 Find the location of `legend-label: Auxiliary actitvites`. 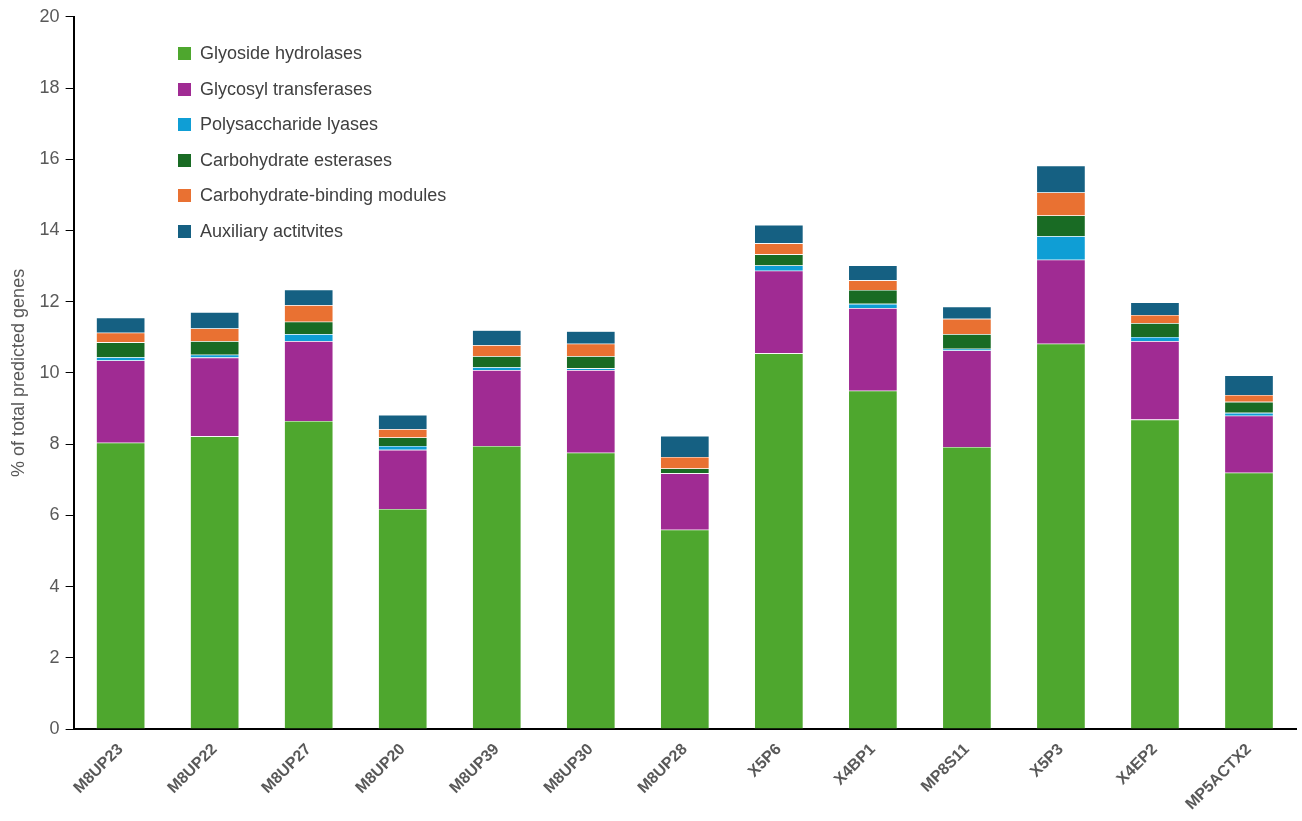

legend-label: Auxiliary actitvites is located at coordinates (272, 231).